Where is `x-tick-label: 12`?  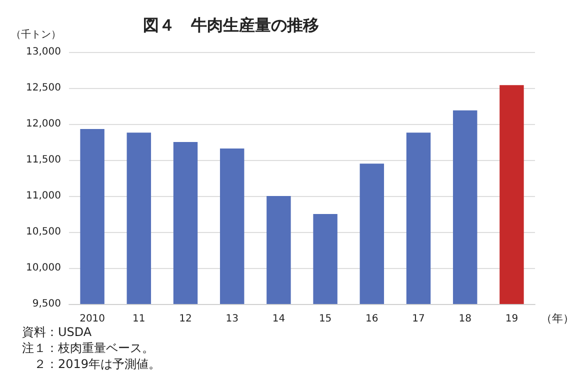
x-tick-label: 12 is located at coordinates (185, 319).